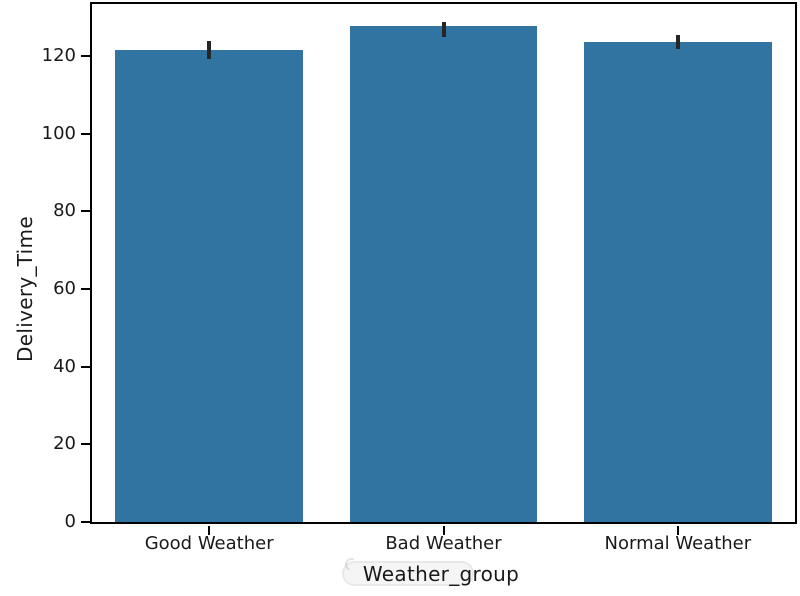  Describe the element at coordinates (443, 543) in the screenshot. I see `x-tick-label: Bad Weather` at that location.